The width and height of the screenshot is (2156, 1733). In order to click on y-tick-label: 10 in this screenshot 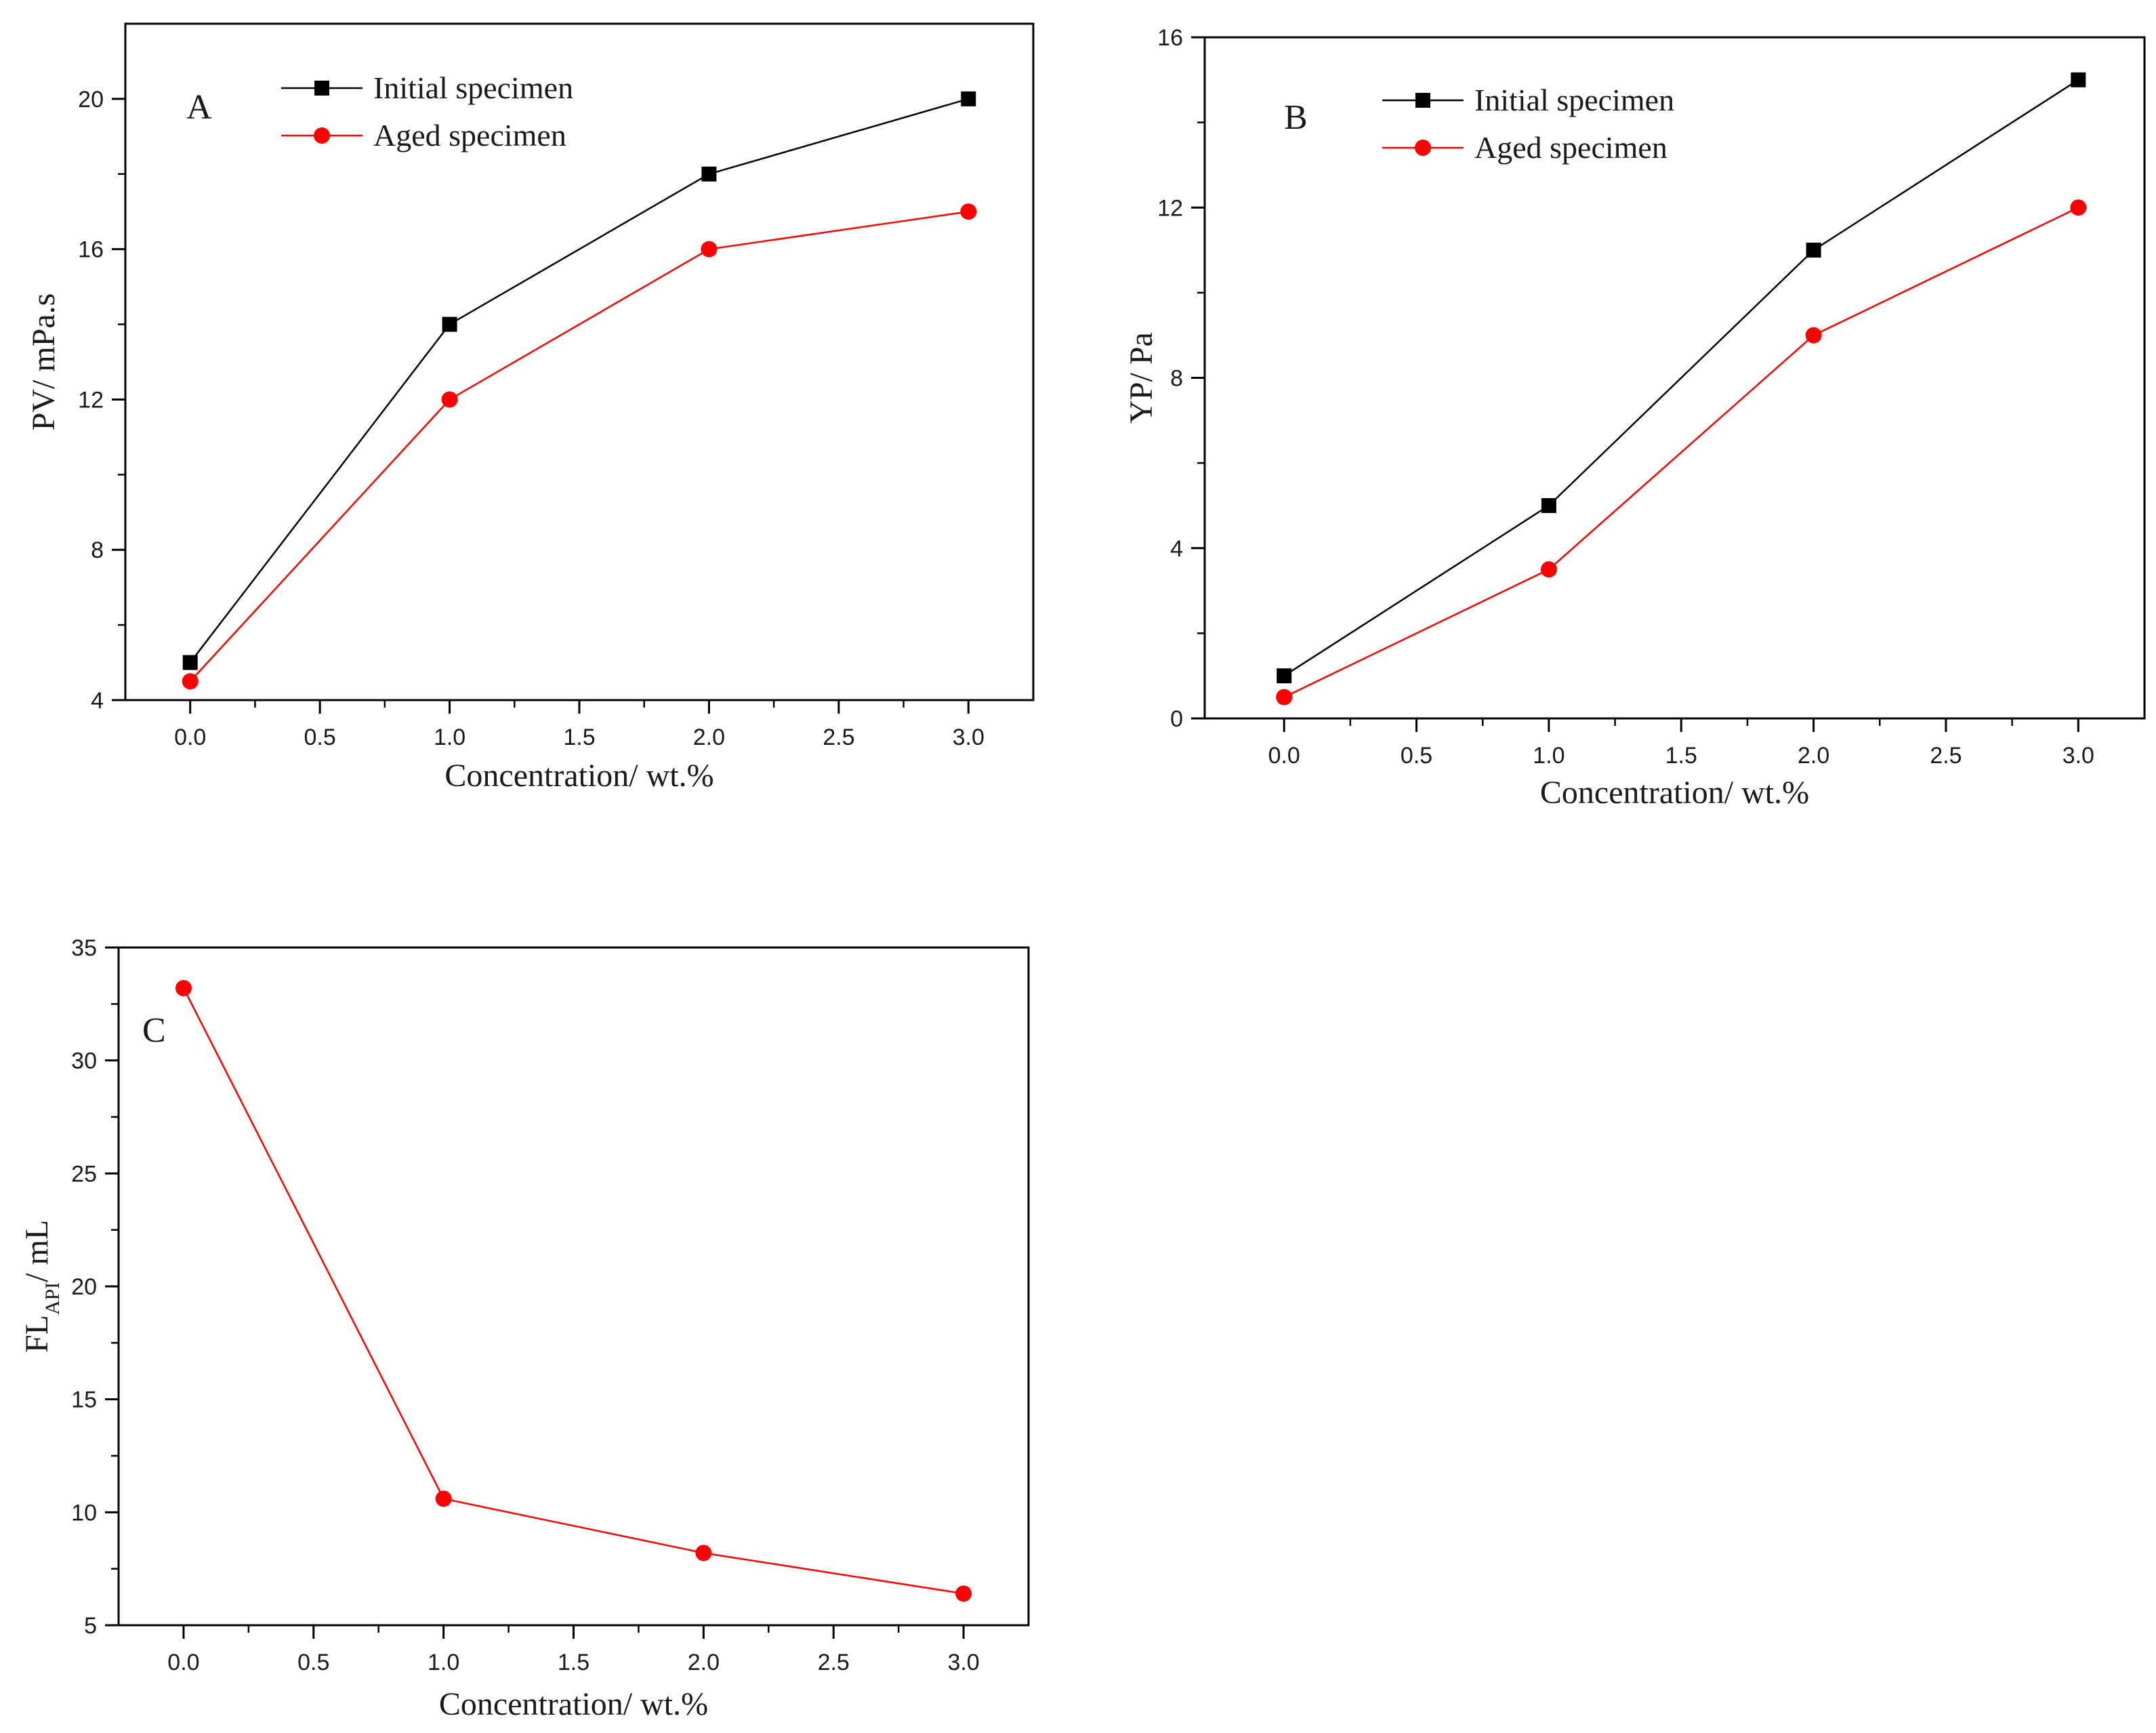, I will do `click(84, 1513)`.